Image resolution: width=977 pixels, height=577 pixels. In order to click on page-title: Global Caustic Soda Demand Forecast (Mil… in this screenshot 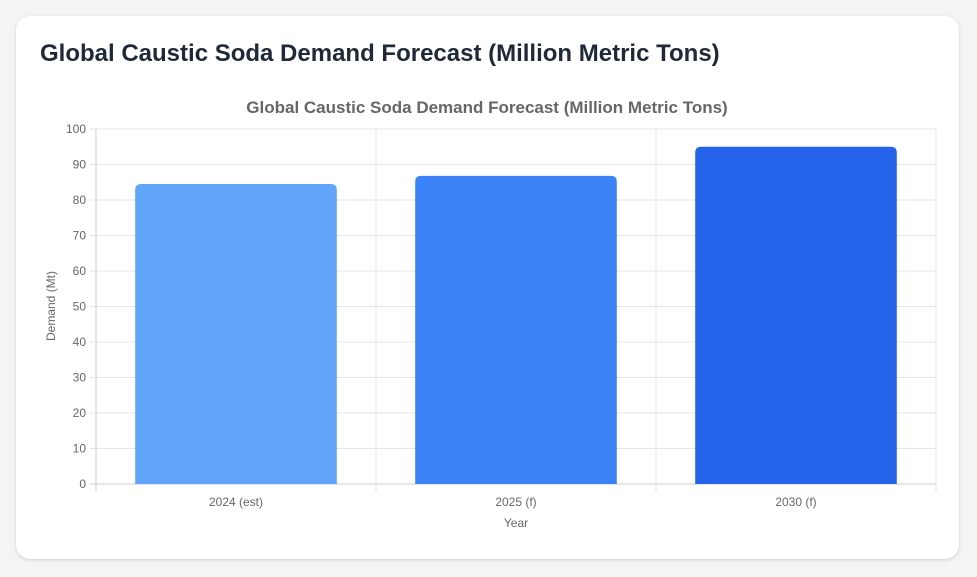, I will do `click(380, 53)`.